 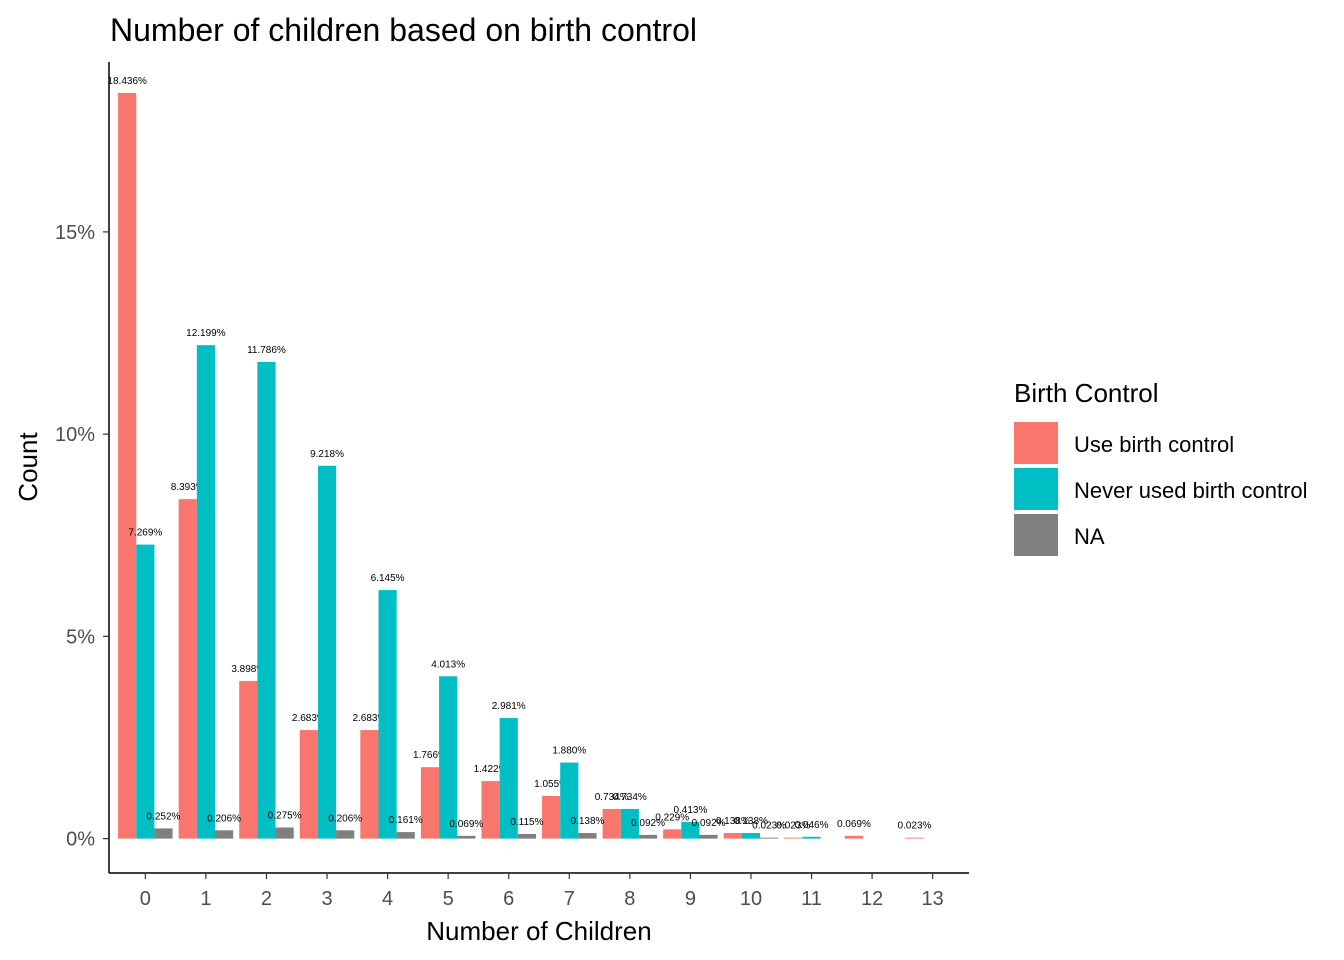 I want to click on bar-label: 18.436%, so click(x=127, y=81).